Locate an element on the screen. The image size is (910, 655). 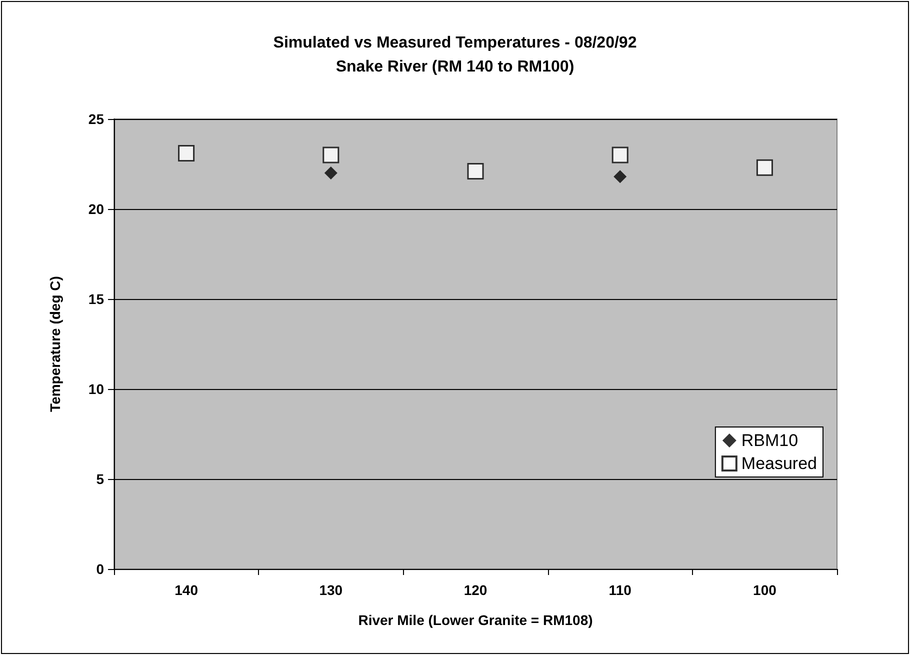
legend-label: RBM10 is located at coordinates (769, 440).